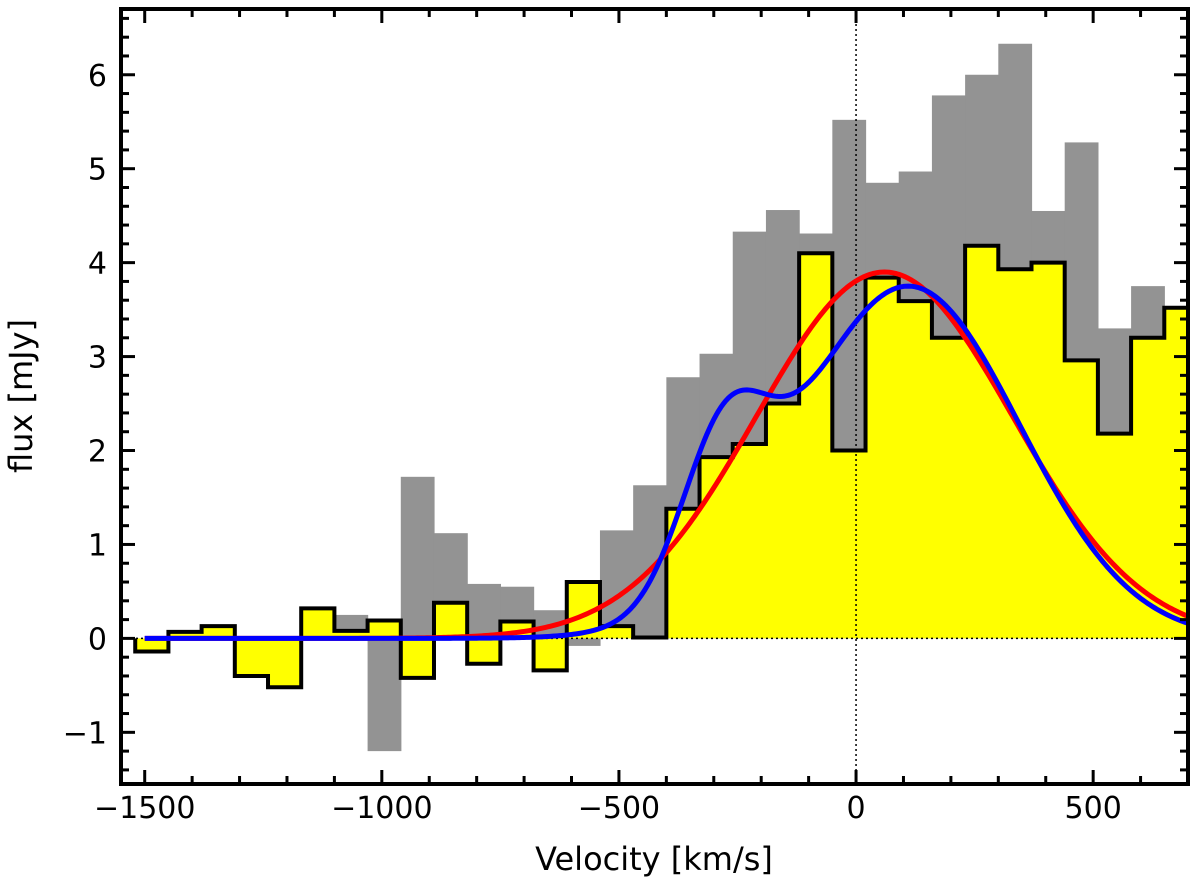  Describe the element at coordinates (85, 733) in the screenshot. I see `y-tick-label: −1` at that location.